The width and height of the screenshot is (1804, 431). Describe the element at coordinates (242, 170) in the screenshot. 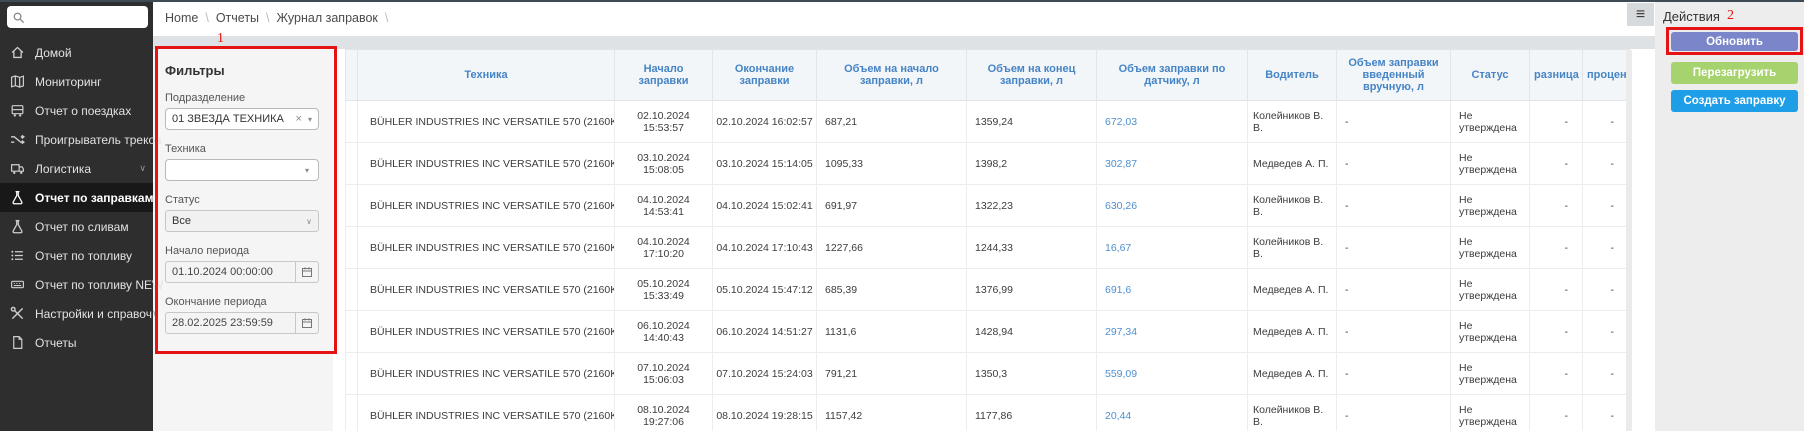

I see `vehicle-select: ▾` at that location.